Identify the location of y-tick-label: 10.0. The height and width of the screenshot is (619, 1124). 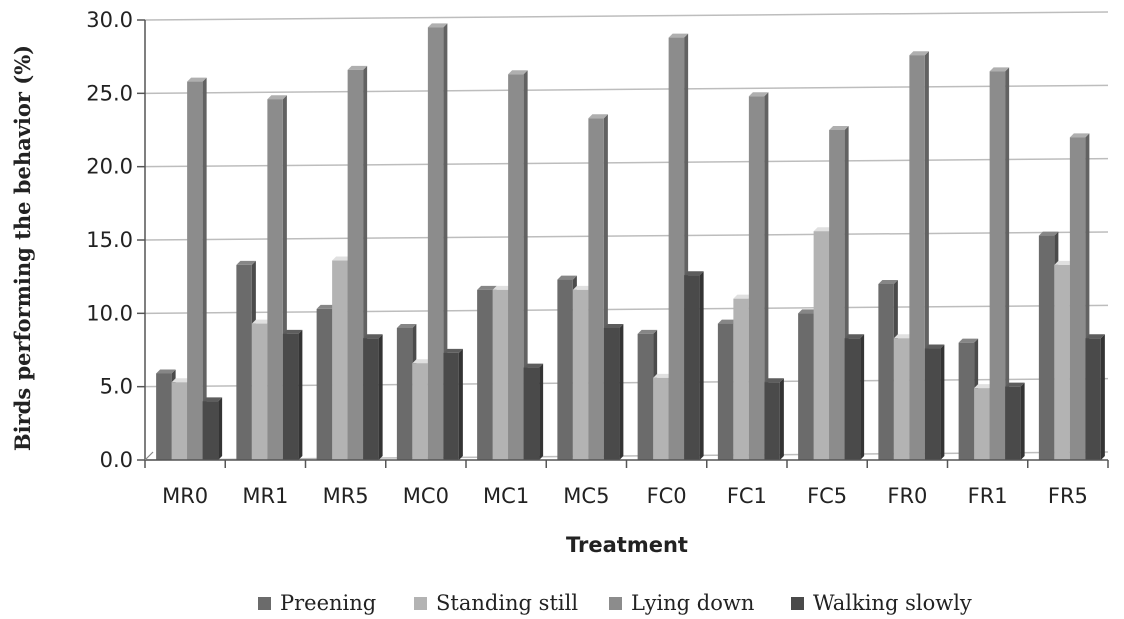
(109, 313).